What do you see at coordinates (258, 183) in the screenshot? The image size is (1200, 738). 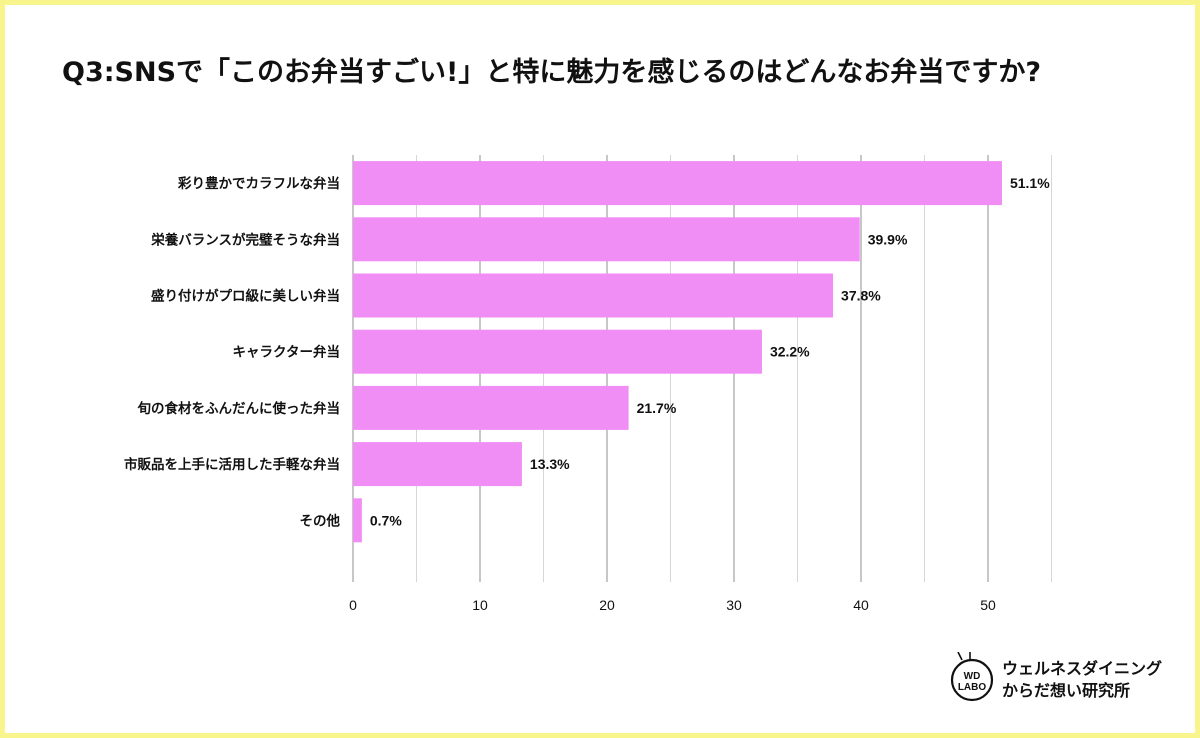 I see `category-label: 彩り豊かでカラフルな弁当` at bounding box center [258, 183].